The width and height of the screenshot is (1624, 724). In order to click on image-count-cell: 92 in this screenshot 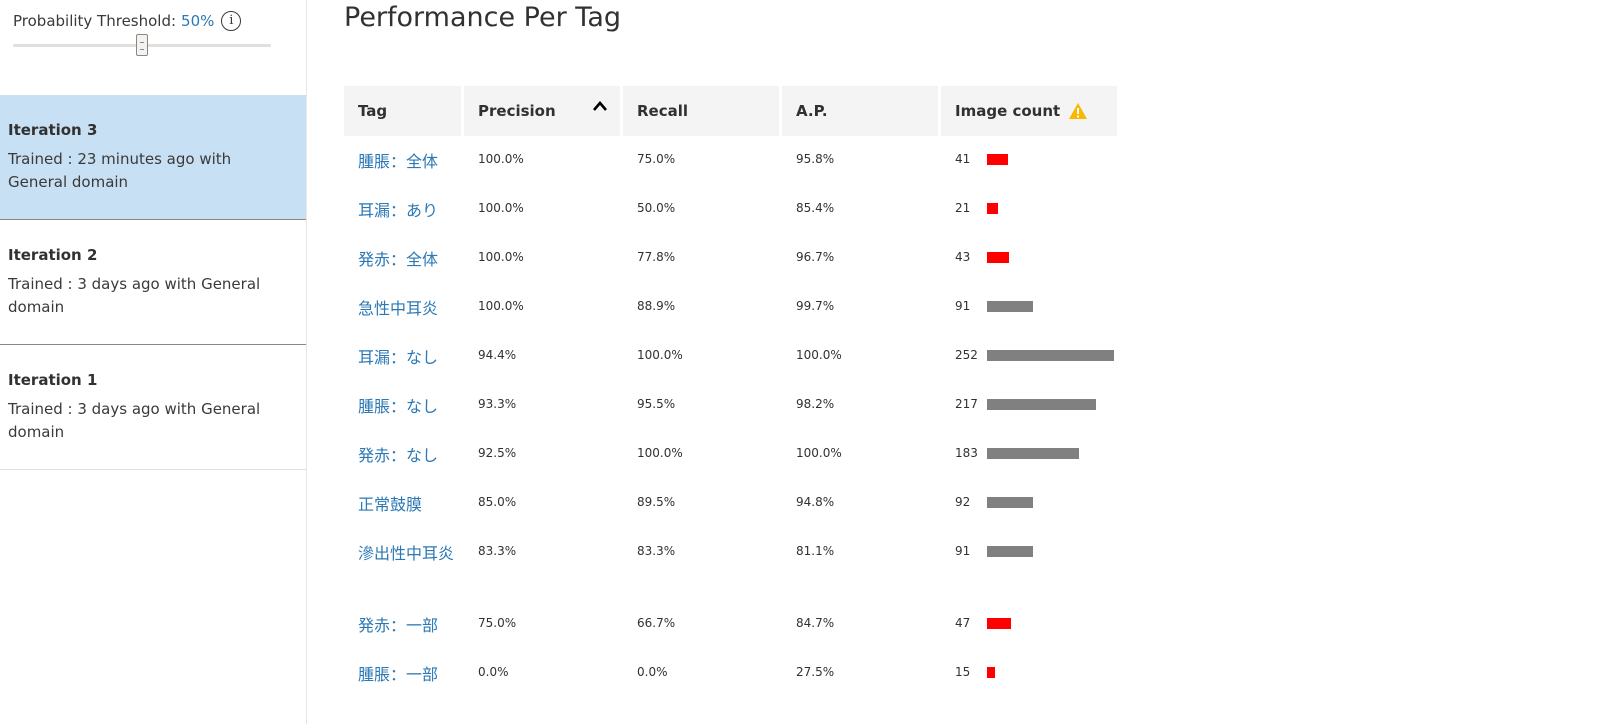, I will do `click(1029, 503)`.